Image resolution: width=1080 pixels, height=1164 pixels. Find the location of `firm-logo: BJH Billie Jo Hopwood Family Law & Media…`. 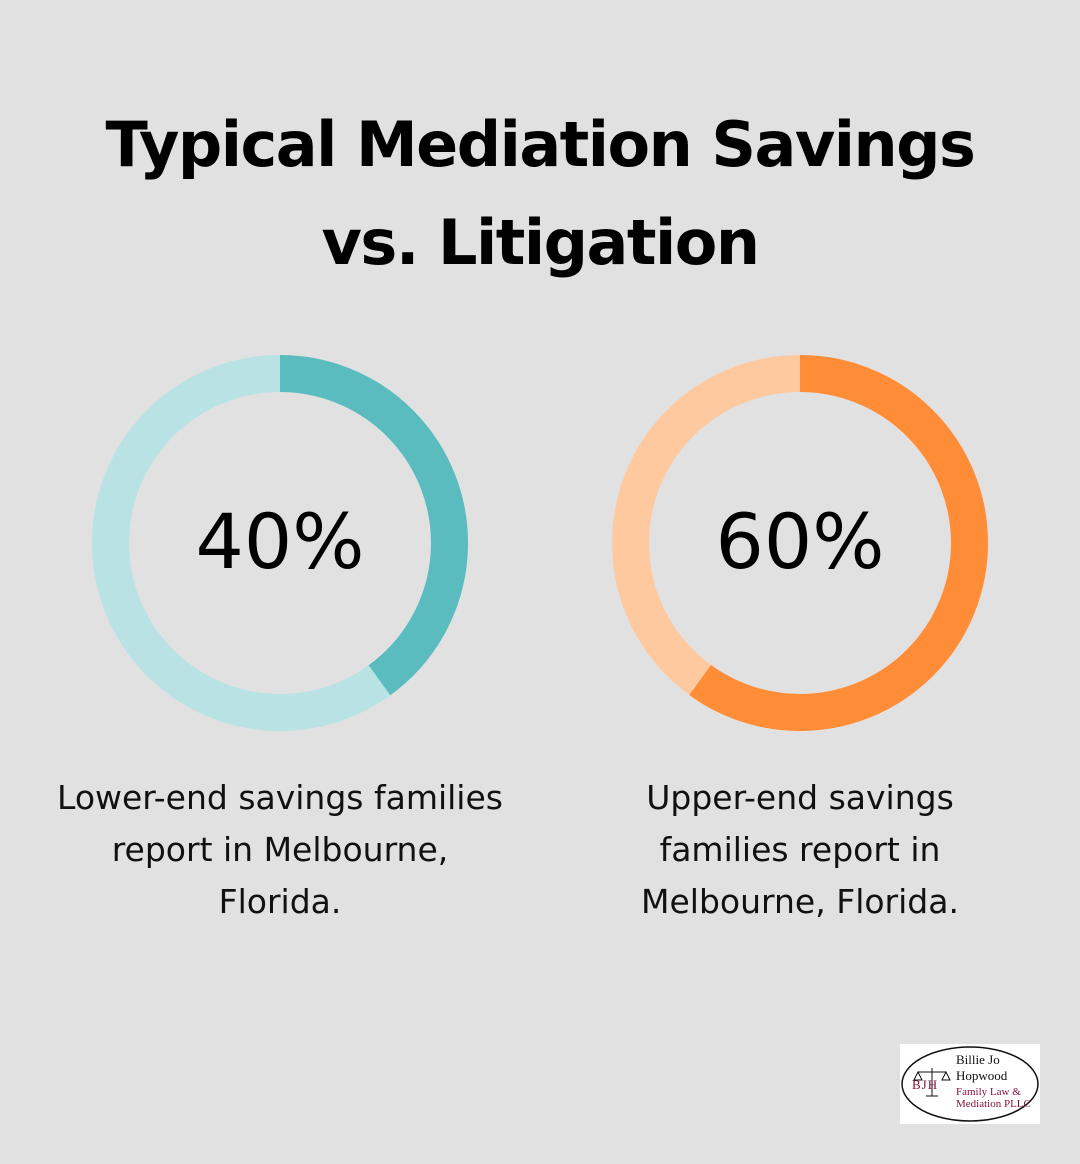

firm-logo: BJH Billie Jo Hopwood Family Law & Media… is located at coordinates (970, 1084).